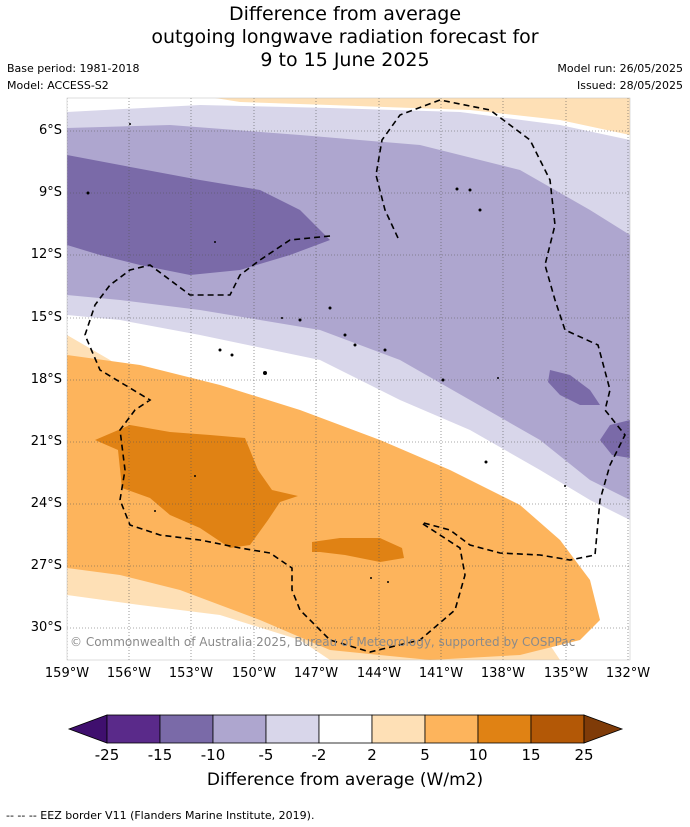 The width and height of the screenshot is (690, 827). I want to click on colorbar-arrow-low, so click(87, 729).